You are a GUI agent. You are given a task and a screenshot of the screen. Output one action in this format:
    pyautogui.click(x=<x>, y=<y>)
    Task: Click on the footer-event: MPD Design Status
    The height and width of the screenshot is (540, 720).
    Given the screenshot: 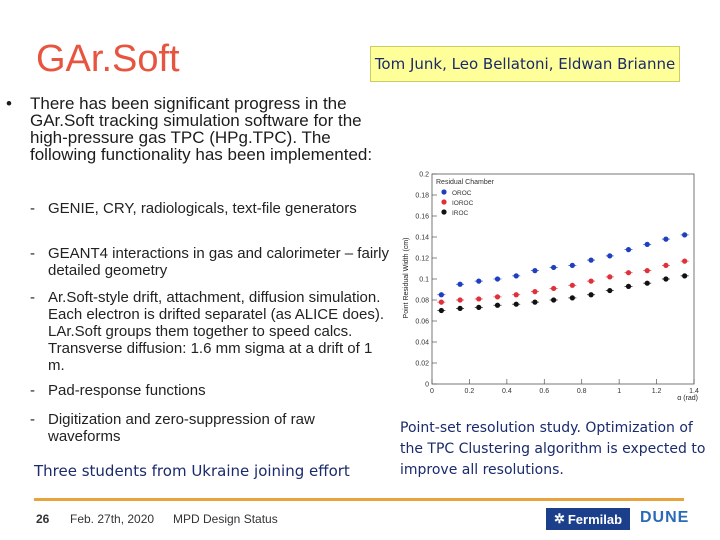 What is the action you would take?
    pyautogui.click(x=225, y=519)
    